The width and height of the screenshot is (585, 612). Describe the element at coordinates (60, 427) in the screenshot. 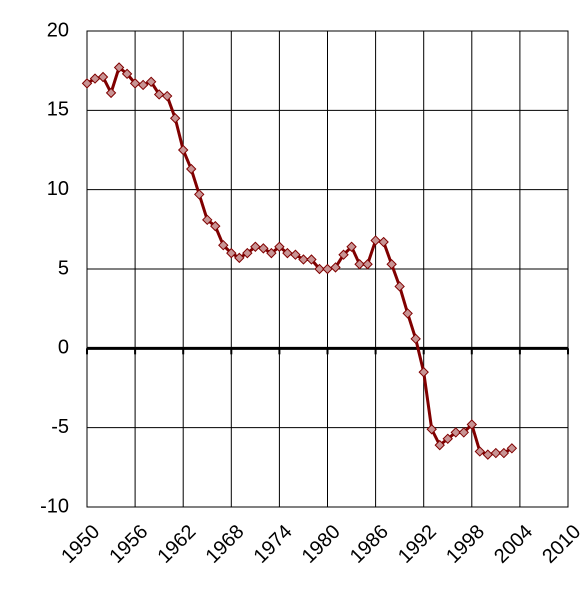

I see `y-tick-label: -5` at that location.